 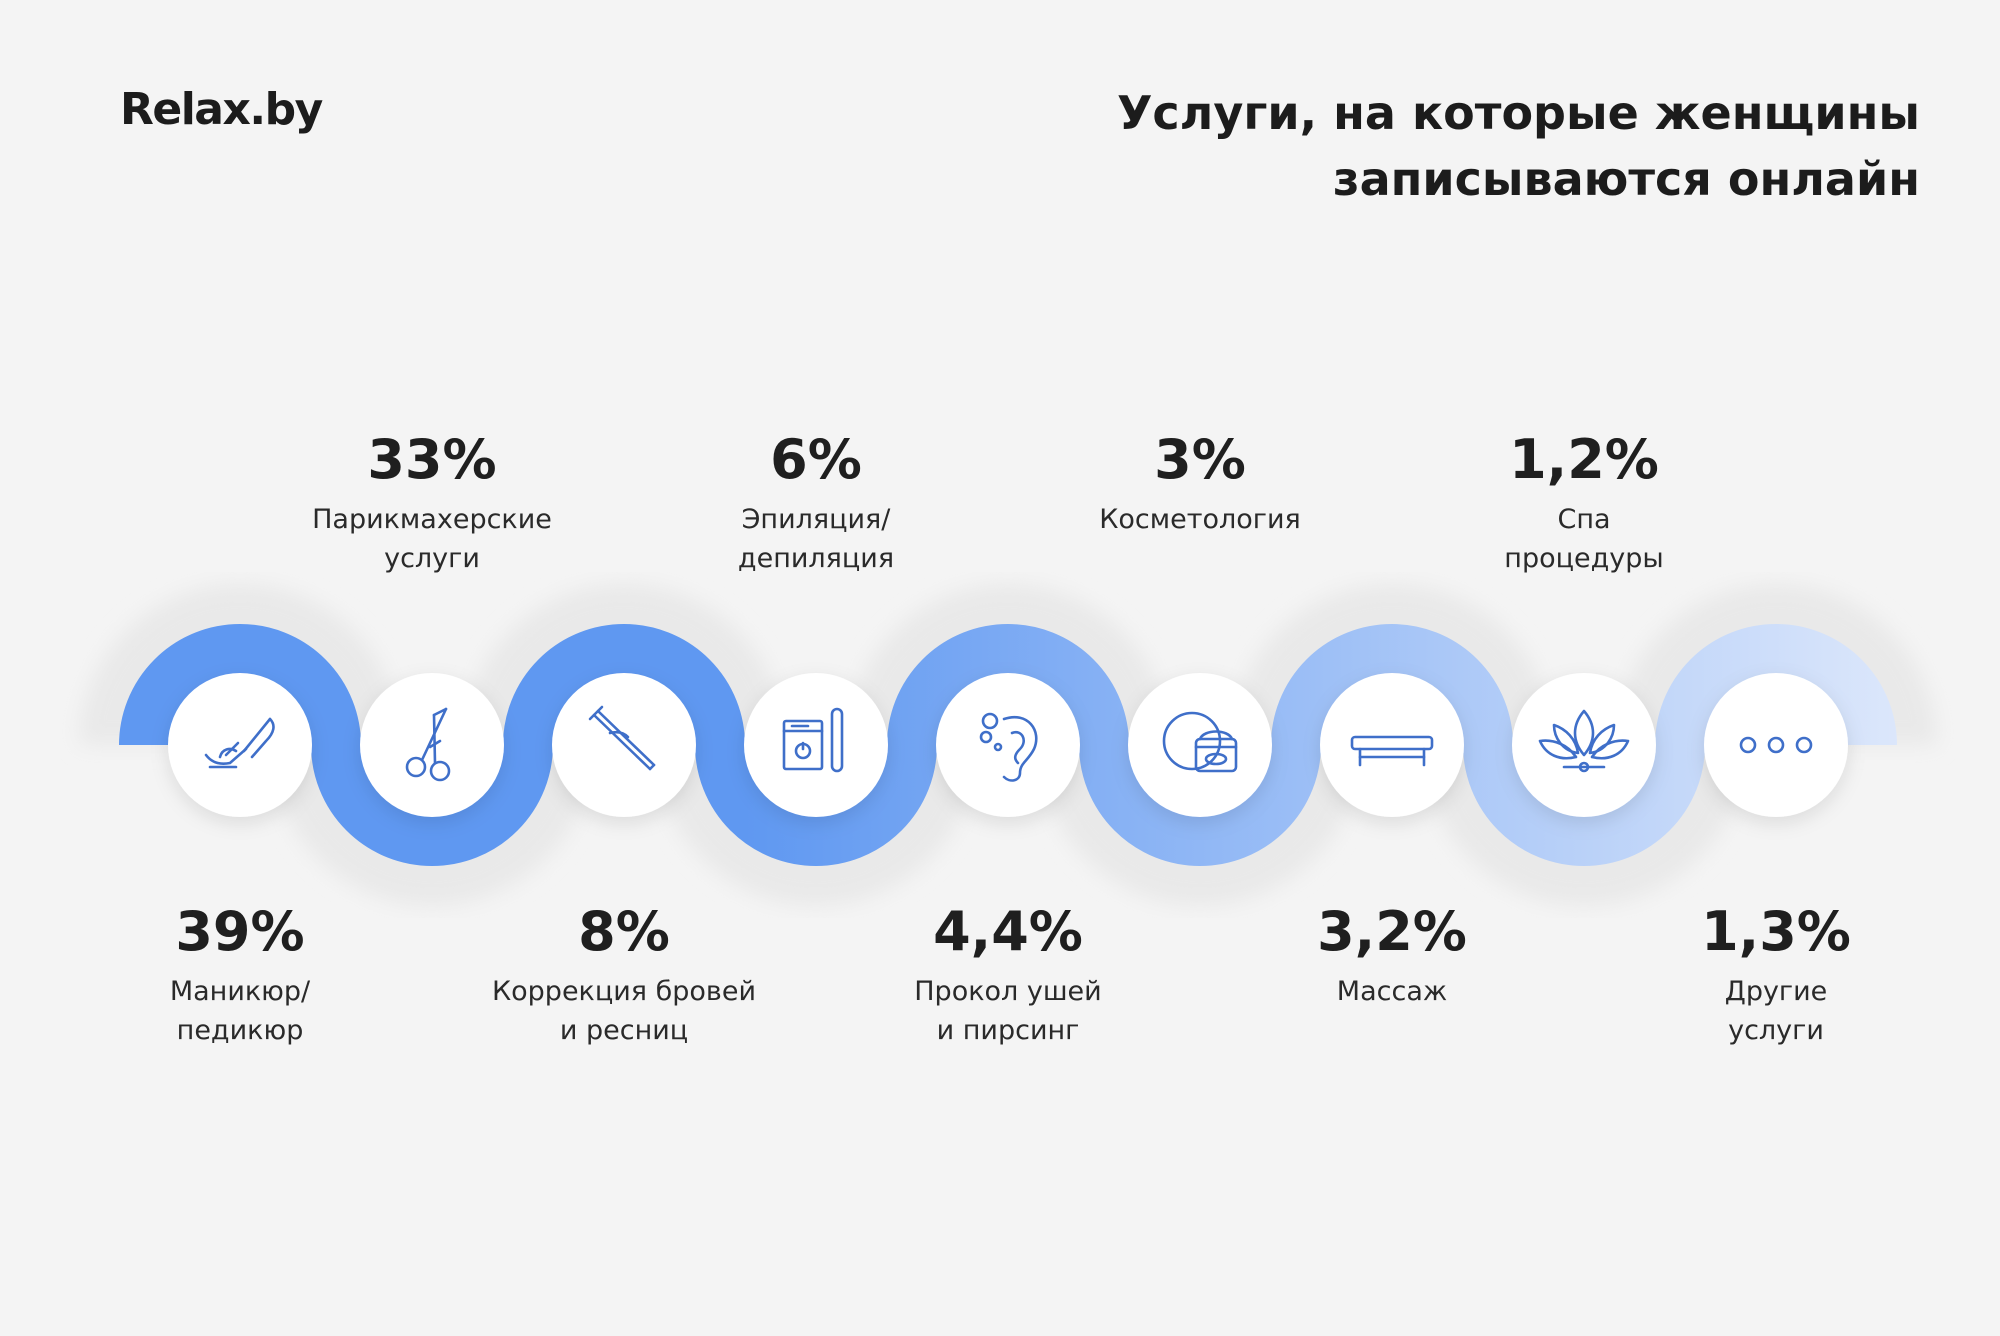 What do you see at coordinates (1392, 931) in the screenshot?
I see `stat-percent: 3,2%` at bounding box center [1392, 931].